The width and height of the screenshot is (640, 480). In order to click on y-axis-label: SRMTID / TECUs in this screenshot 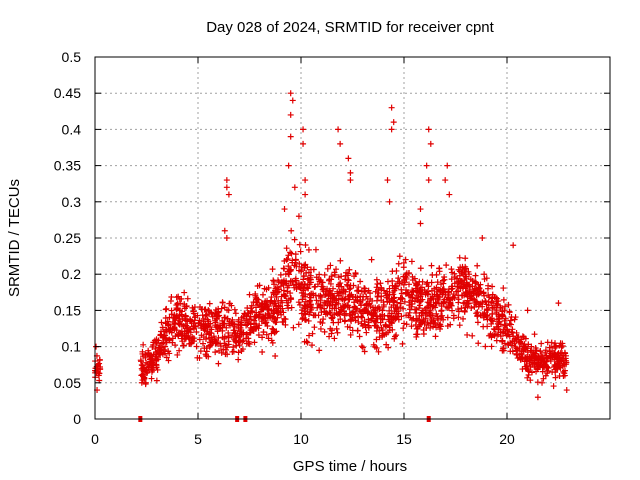, I will do `click(14, 238)`.